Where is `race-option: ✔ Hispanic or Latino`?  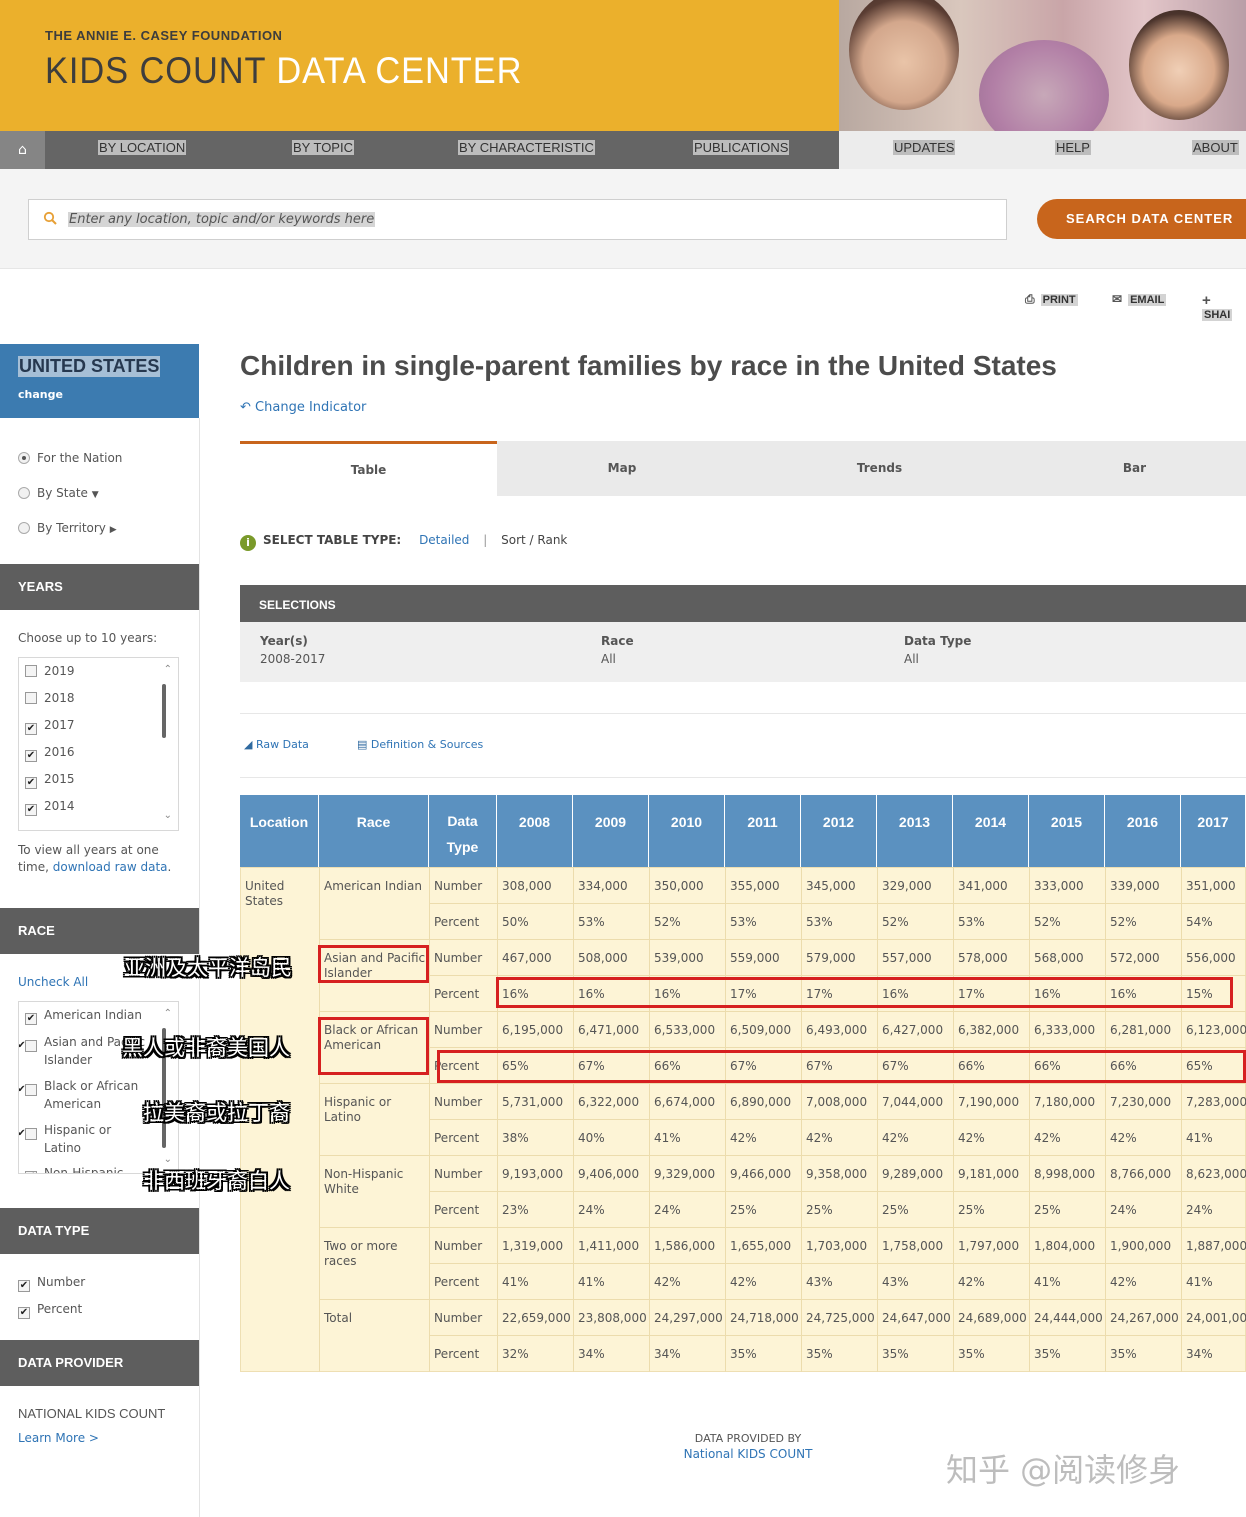 race-option: ✔ Hispanic or Latino is located at coordinates (77, 1139).